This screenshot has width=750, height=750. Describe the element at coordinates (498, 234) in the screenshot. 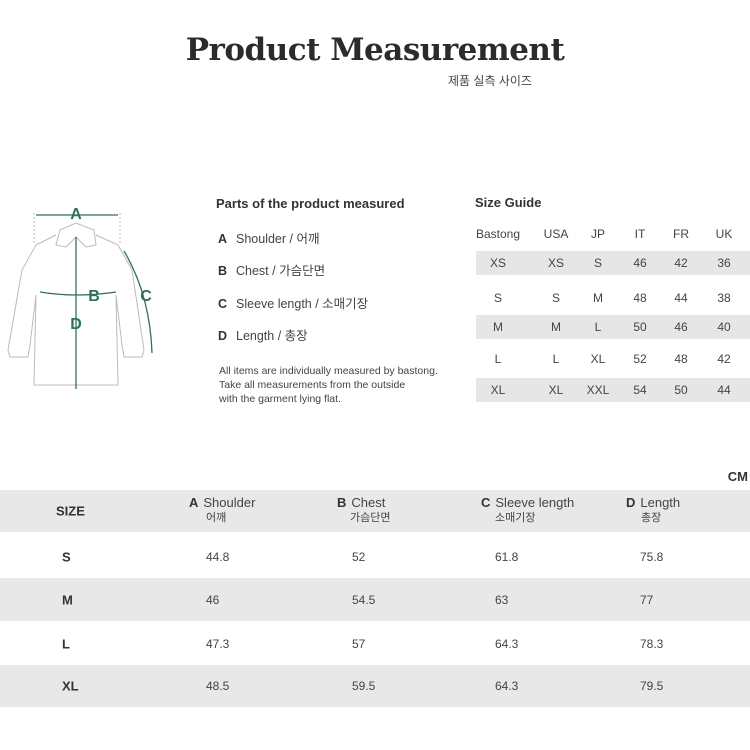

I see `size-guide-cell: Bastong` at that location.